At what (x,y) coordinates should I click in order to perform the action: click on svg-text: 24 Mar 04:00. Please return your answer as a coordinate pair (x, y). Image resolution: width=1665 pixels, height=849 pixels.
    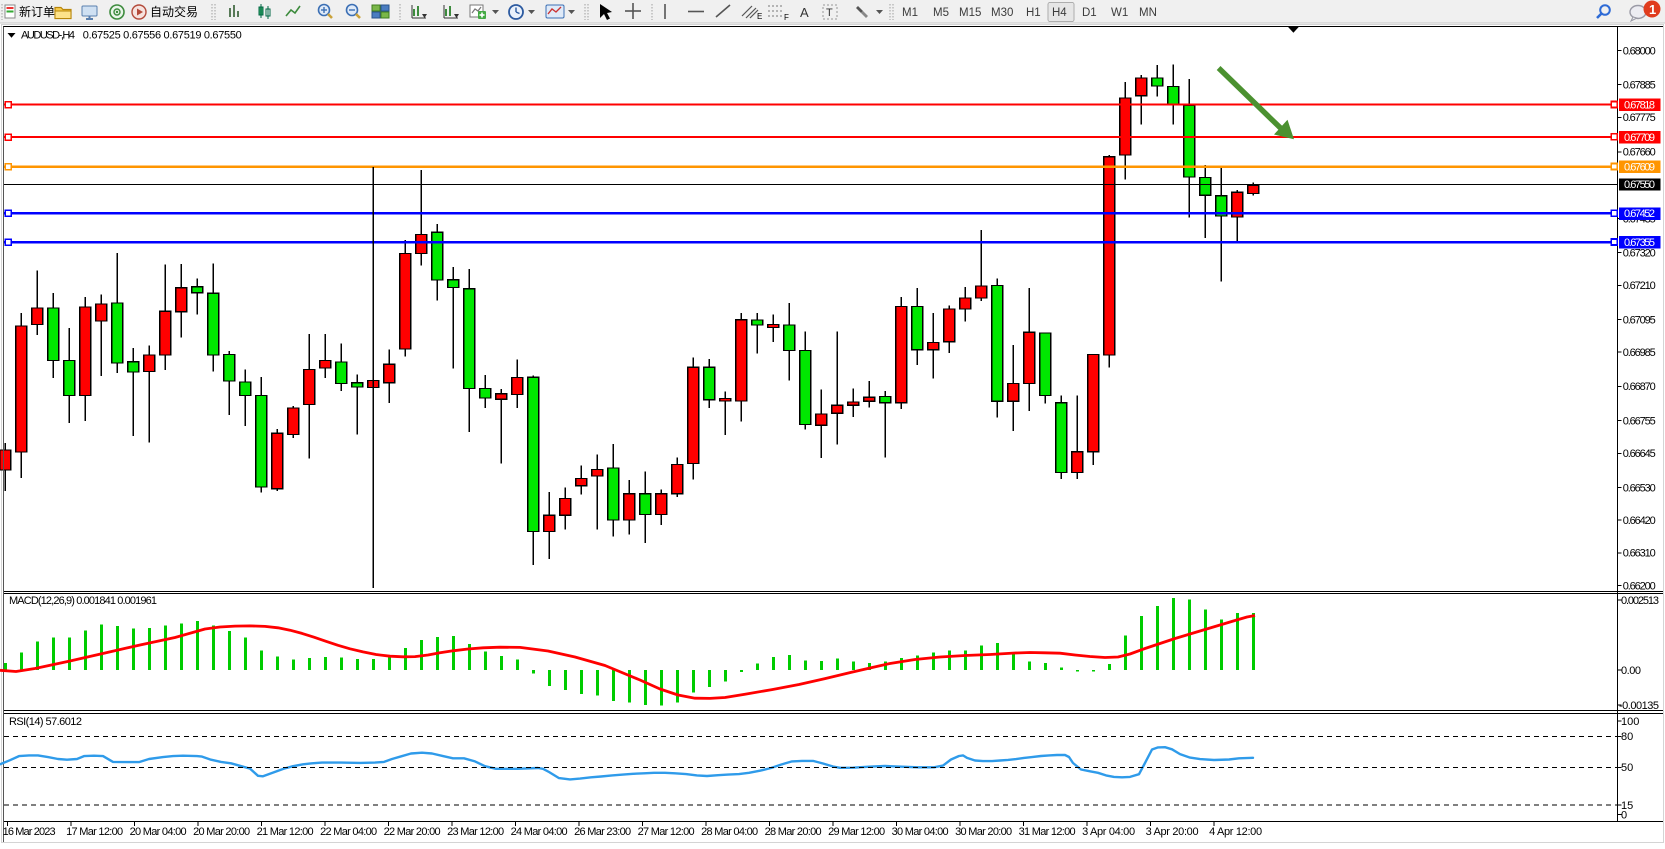
    Looking at the image, I should click on (539, 832).